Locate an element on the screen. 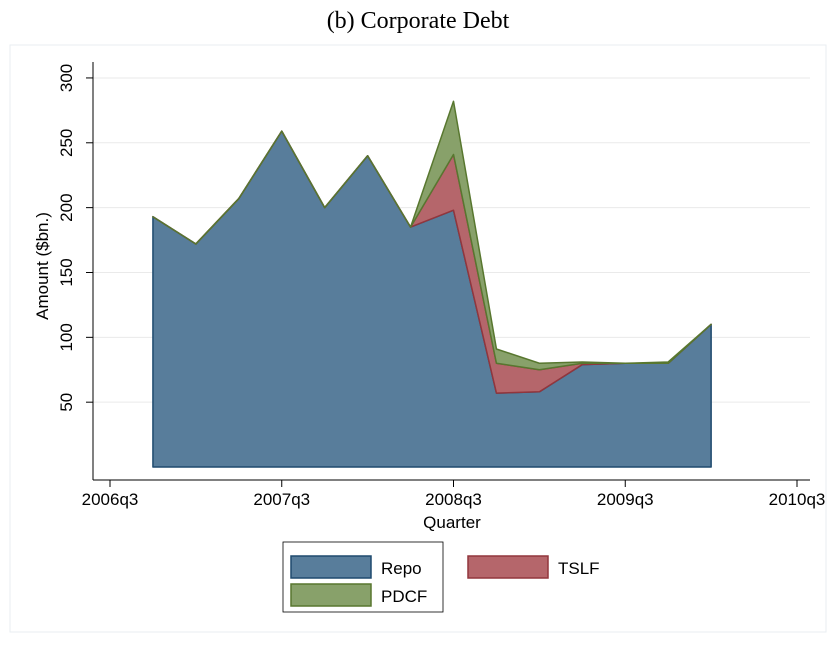 The width and height of the screenshot is (836, 646). chart-title: (b) Corporate Debt is located at coordinates (418, 21).